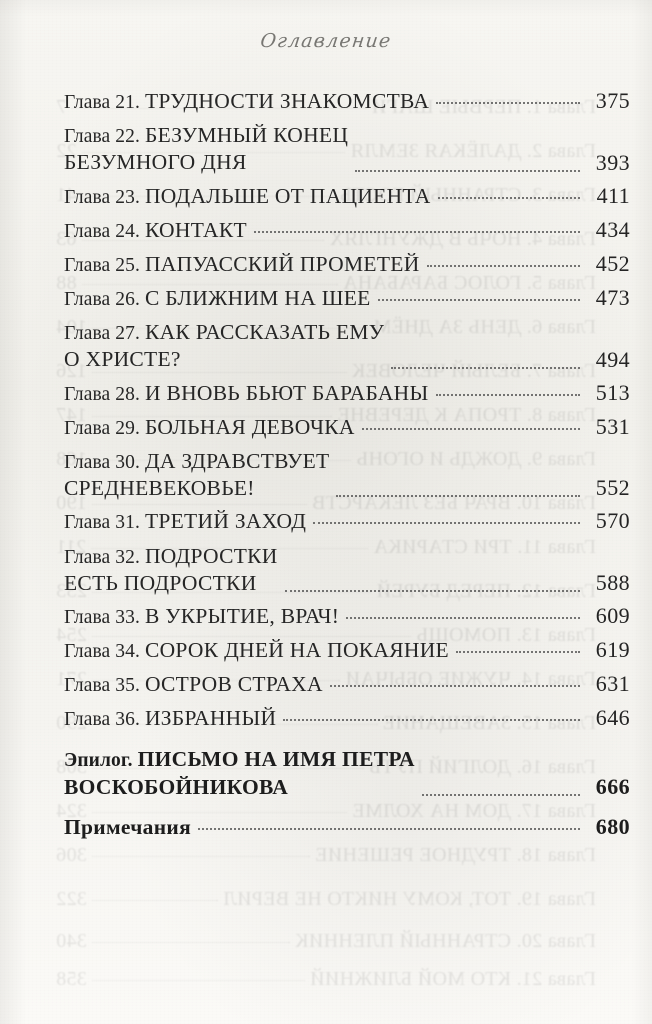  What do you see at coordinates (242, 616) in the screenshot?
I see `toc-entry-chapter-name: В УКРЫТИЕ, ВРАЧ!` at bounding box center [242, 616].